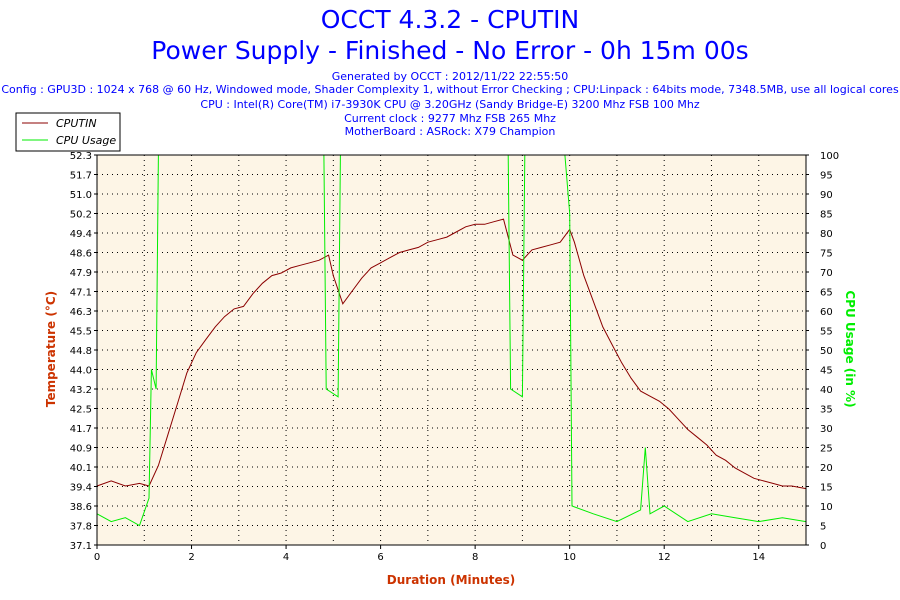  I want to click on y-left-tick-label: 37.8, so click(81, 527).